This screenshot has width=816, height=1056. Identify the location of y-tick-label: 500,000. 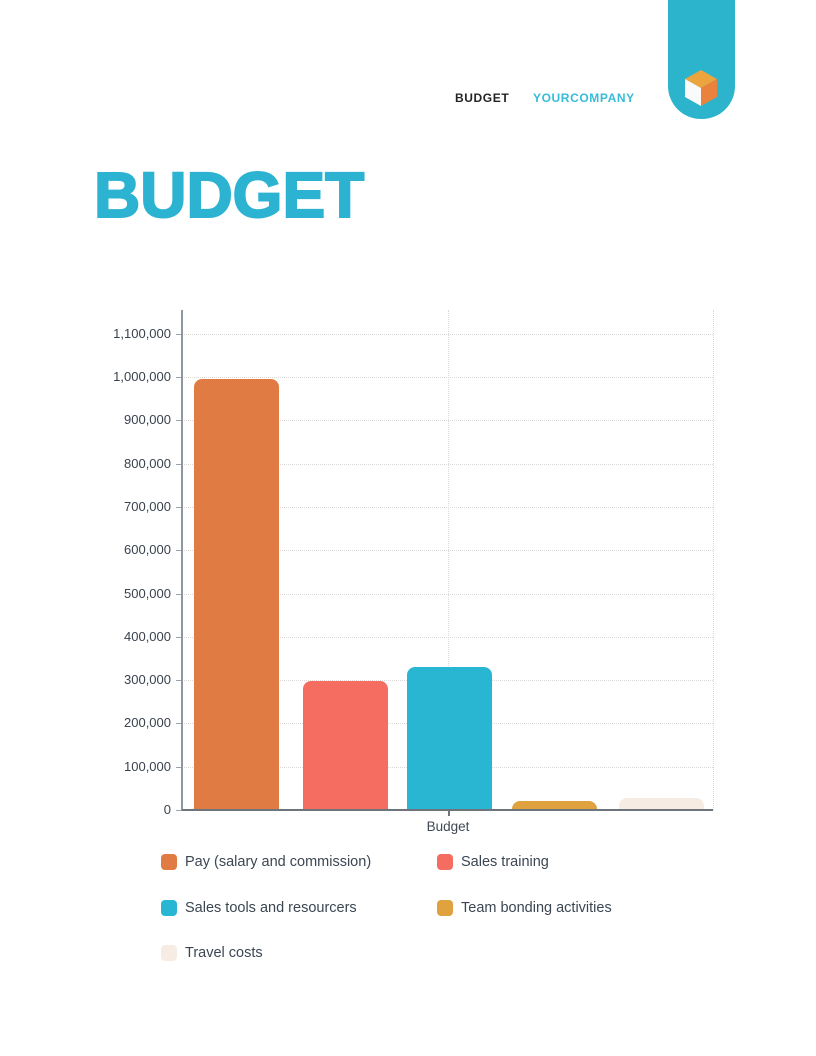
(147, 593).